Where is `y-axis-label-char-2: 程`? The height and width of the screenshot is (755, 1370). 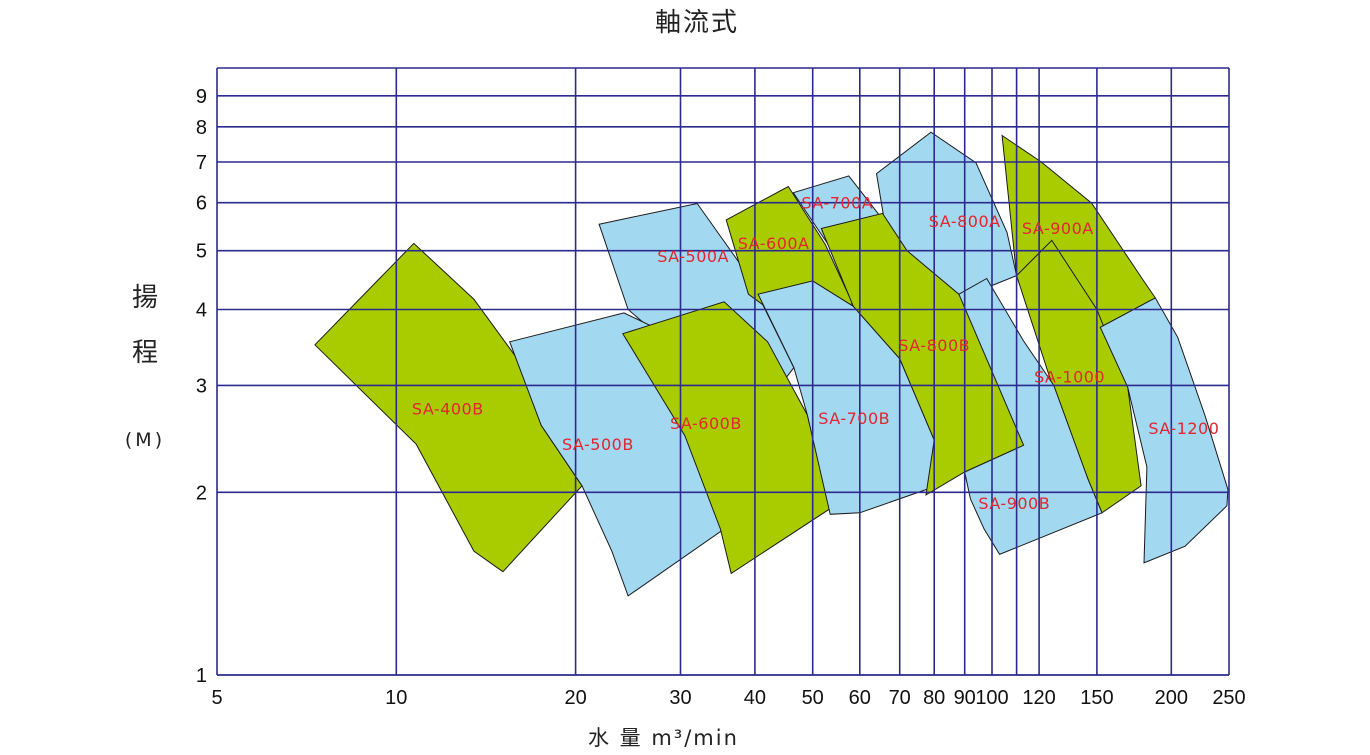 y-axis-label-char-2: 程 is located at coordinates (145, 353).